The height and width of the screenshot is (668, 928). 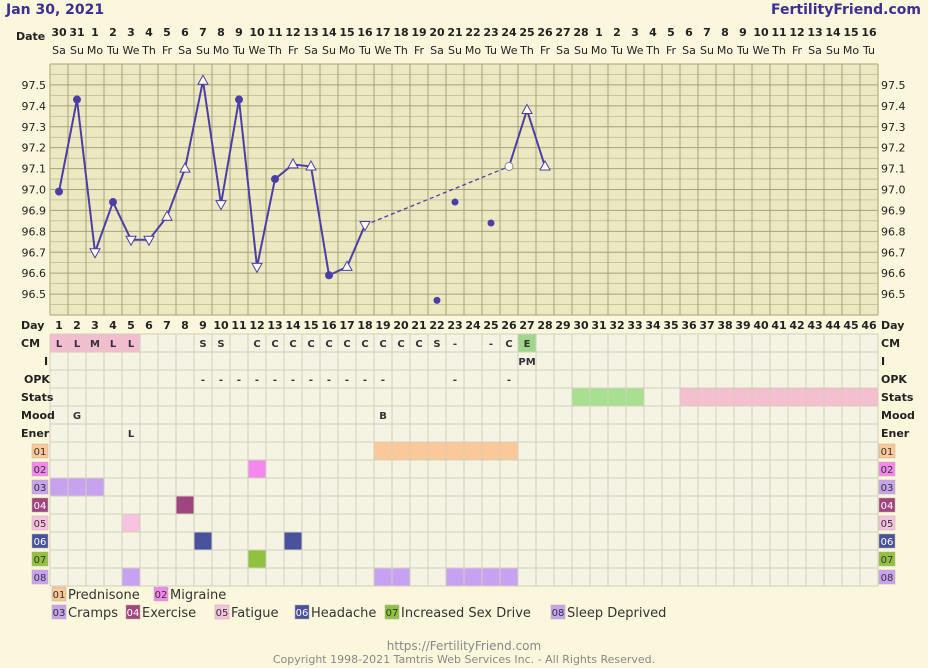 What do you see at coordinates (212, 178) in the screenshot?
I see `temperature-line` at bounding box center [212, 178].